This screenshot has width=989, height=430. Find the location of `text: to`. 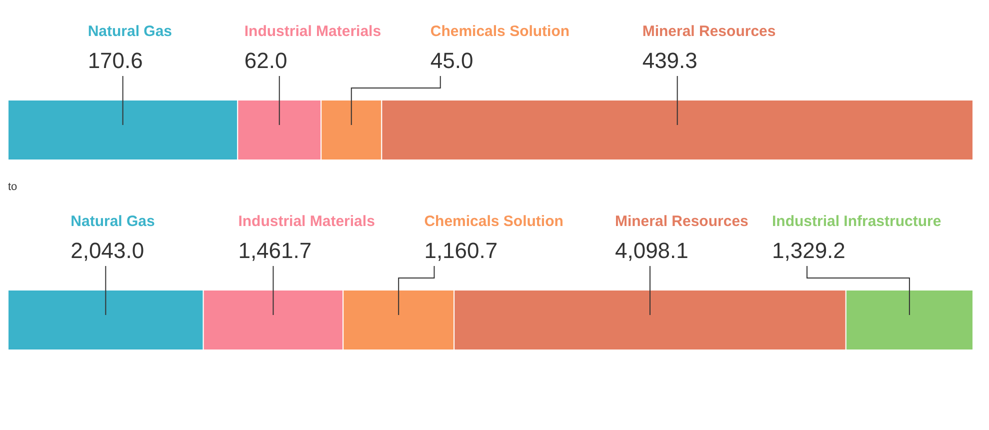

text: to is located at coordinates (13, 187).